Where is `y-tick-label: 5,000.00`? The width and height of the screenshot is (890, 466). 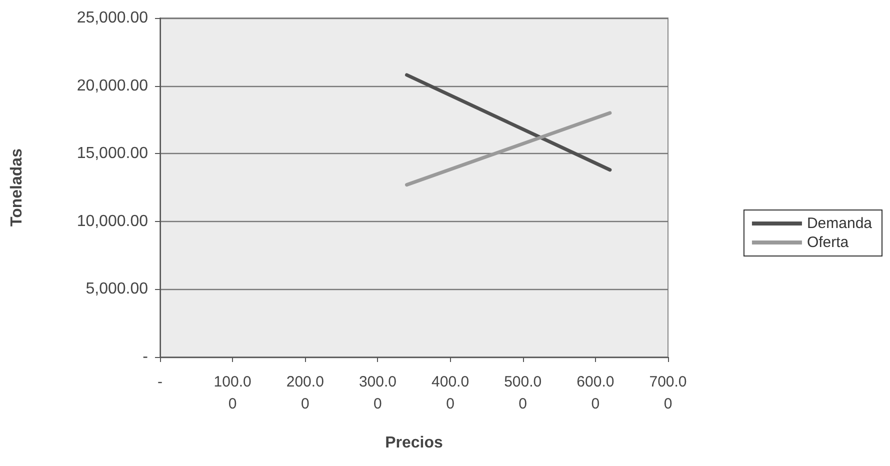
y-tick-label: 5,000.00 is located at coordinates (117, 289).